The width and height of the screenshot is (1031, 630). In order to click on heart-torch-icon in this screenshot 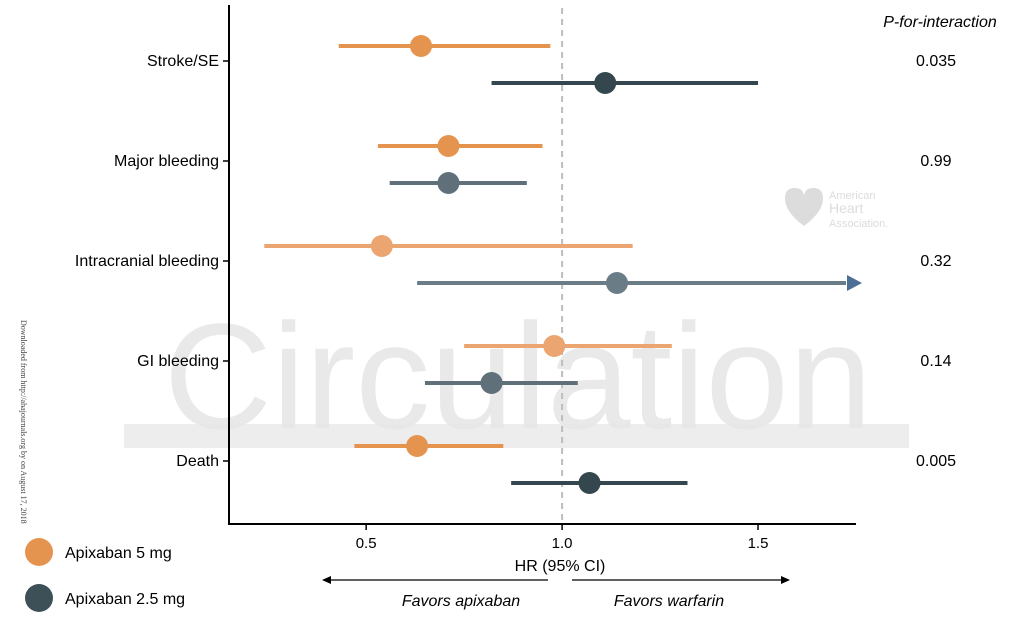, I will do `click(804, 207)`.